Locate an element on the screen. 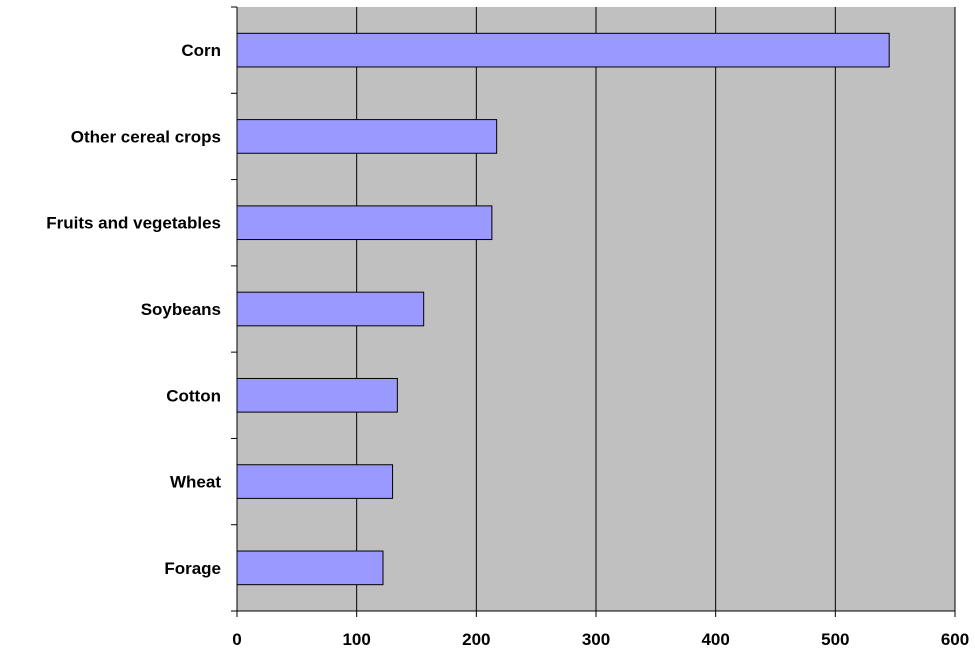 The image size is (975, 656). category-label: Cotton is located at coordinates (193, 395).